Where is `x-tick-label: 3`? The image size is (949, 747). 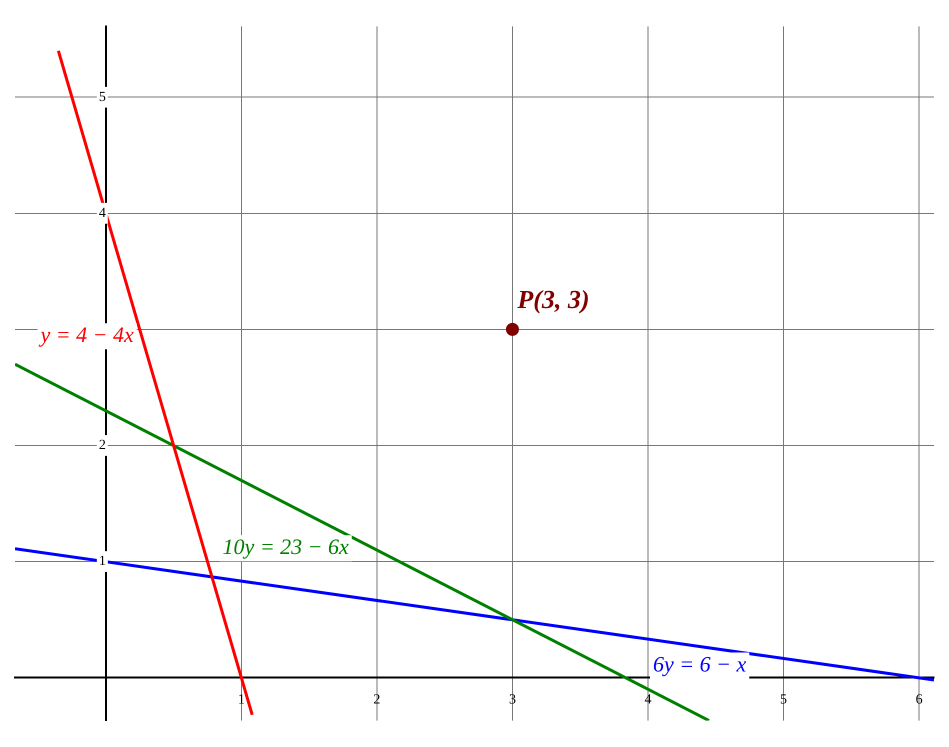 x-tick-label: 3 is located at coordinates (512, 700).